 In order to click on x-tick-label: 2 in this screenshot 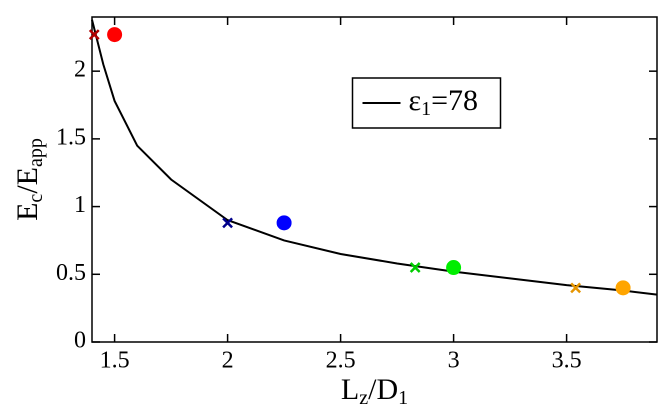, I will do `click(228, 361)`.